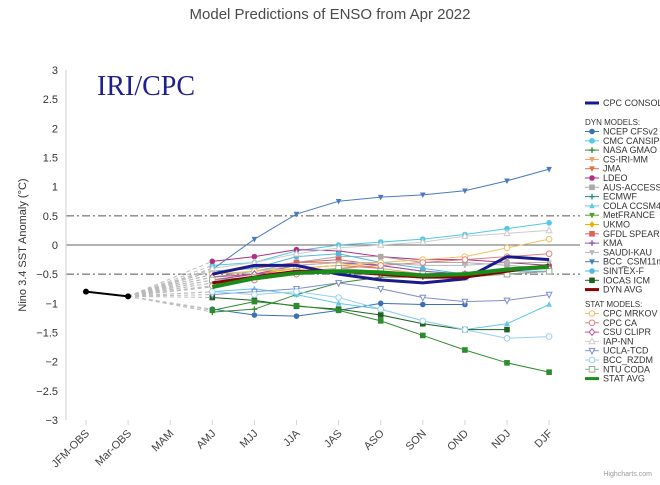  I want to click on series-iap-nn, so click(380, 248).